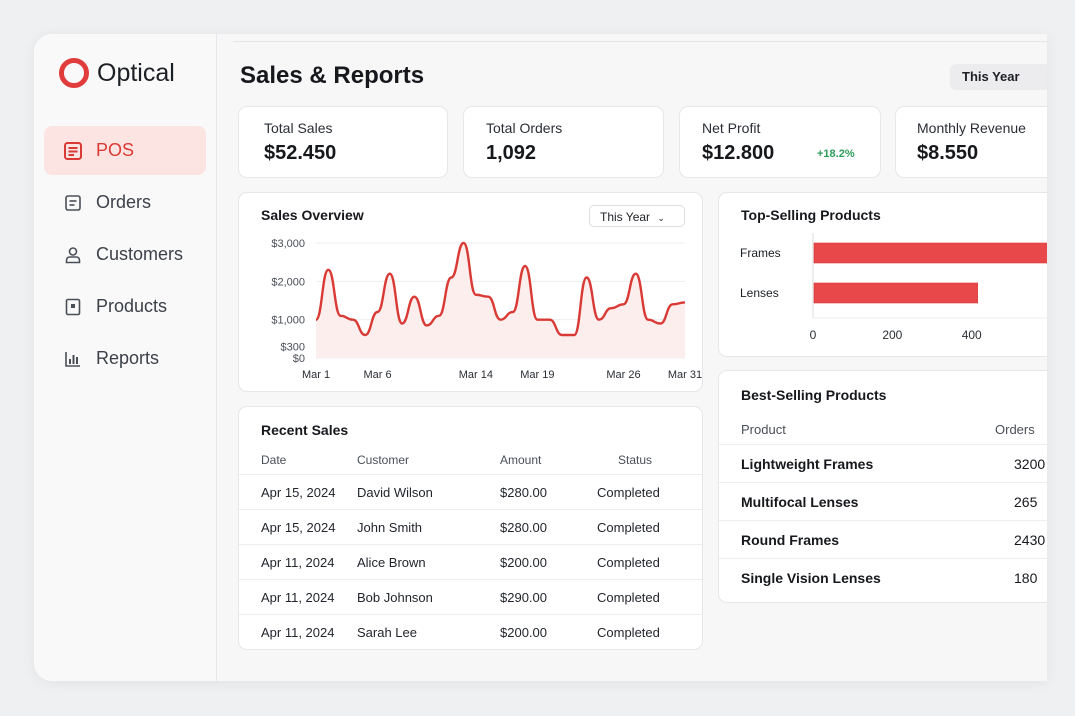 The height and width of the screenshot is (716, 1075). What do you see at coordinates (892, 335) in the screenshot?
I see `x-tick-label: 200` at bounding box center [892, 335].